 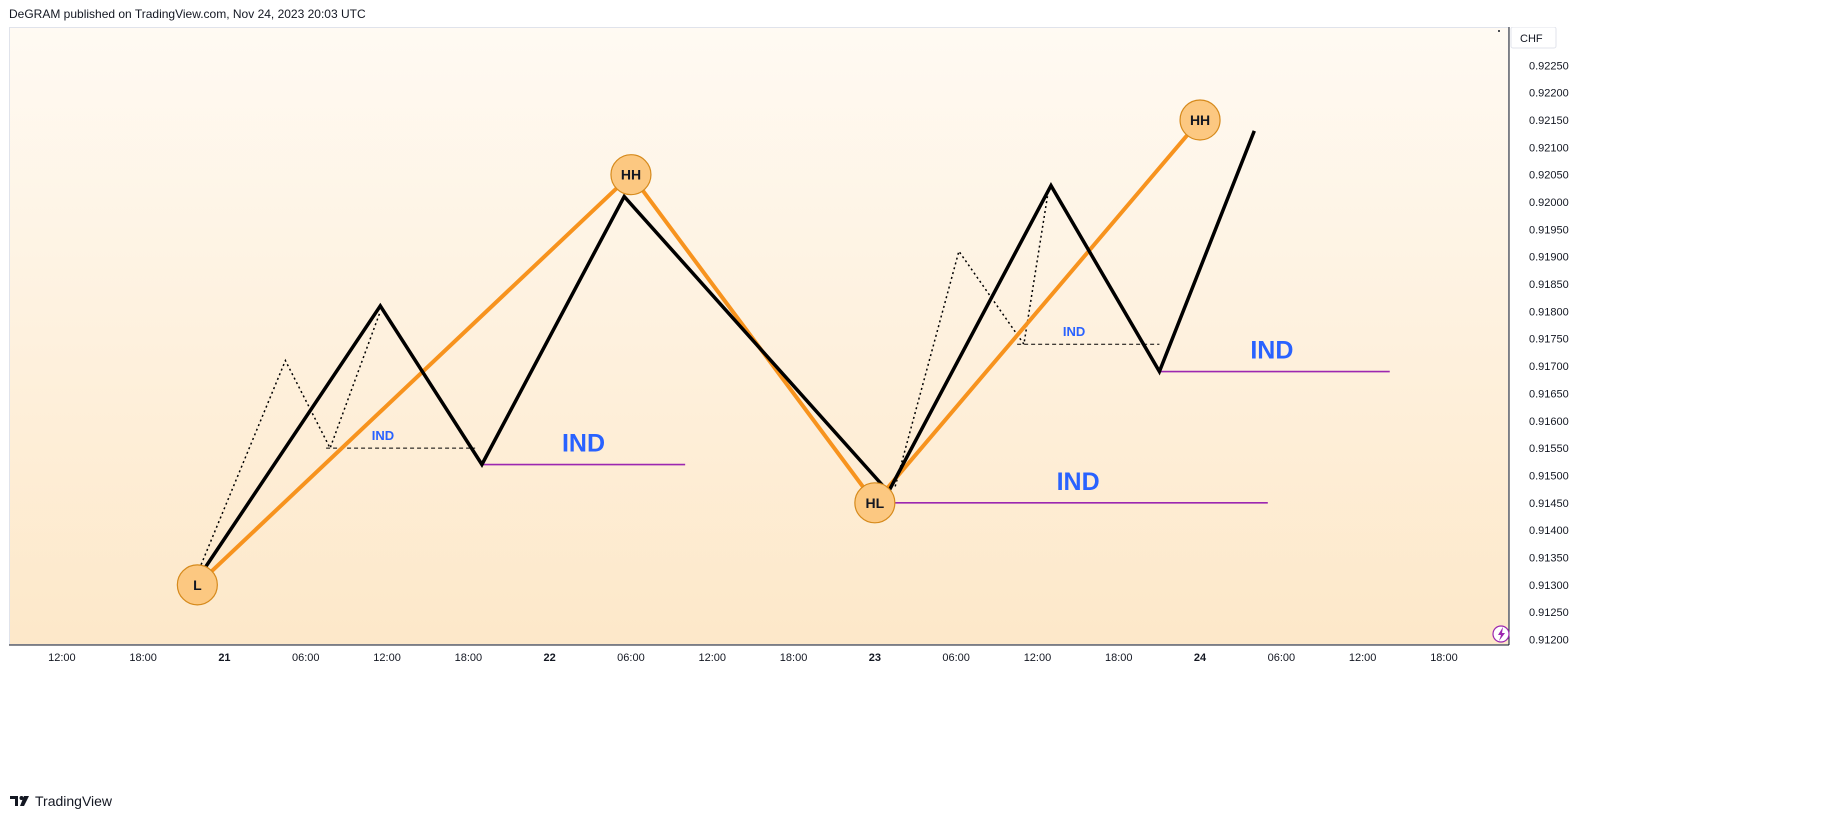 I want to click on y-tick-label: 0.91750, so click(x=1549, y=340).